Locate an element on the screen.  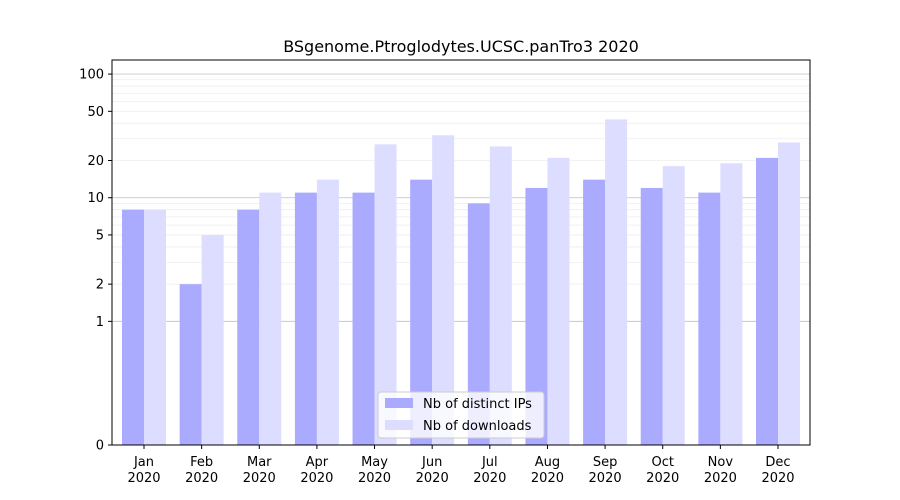
legend: Nb of distinct IPs Nb of downloads is located at coordinates (461, 415).